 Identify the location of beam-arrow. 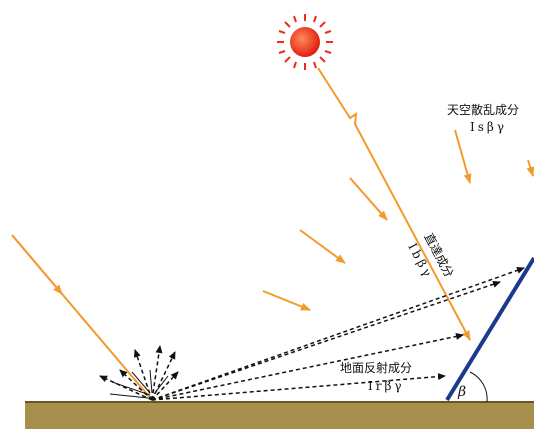
(37, 264).